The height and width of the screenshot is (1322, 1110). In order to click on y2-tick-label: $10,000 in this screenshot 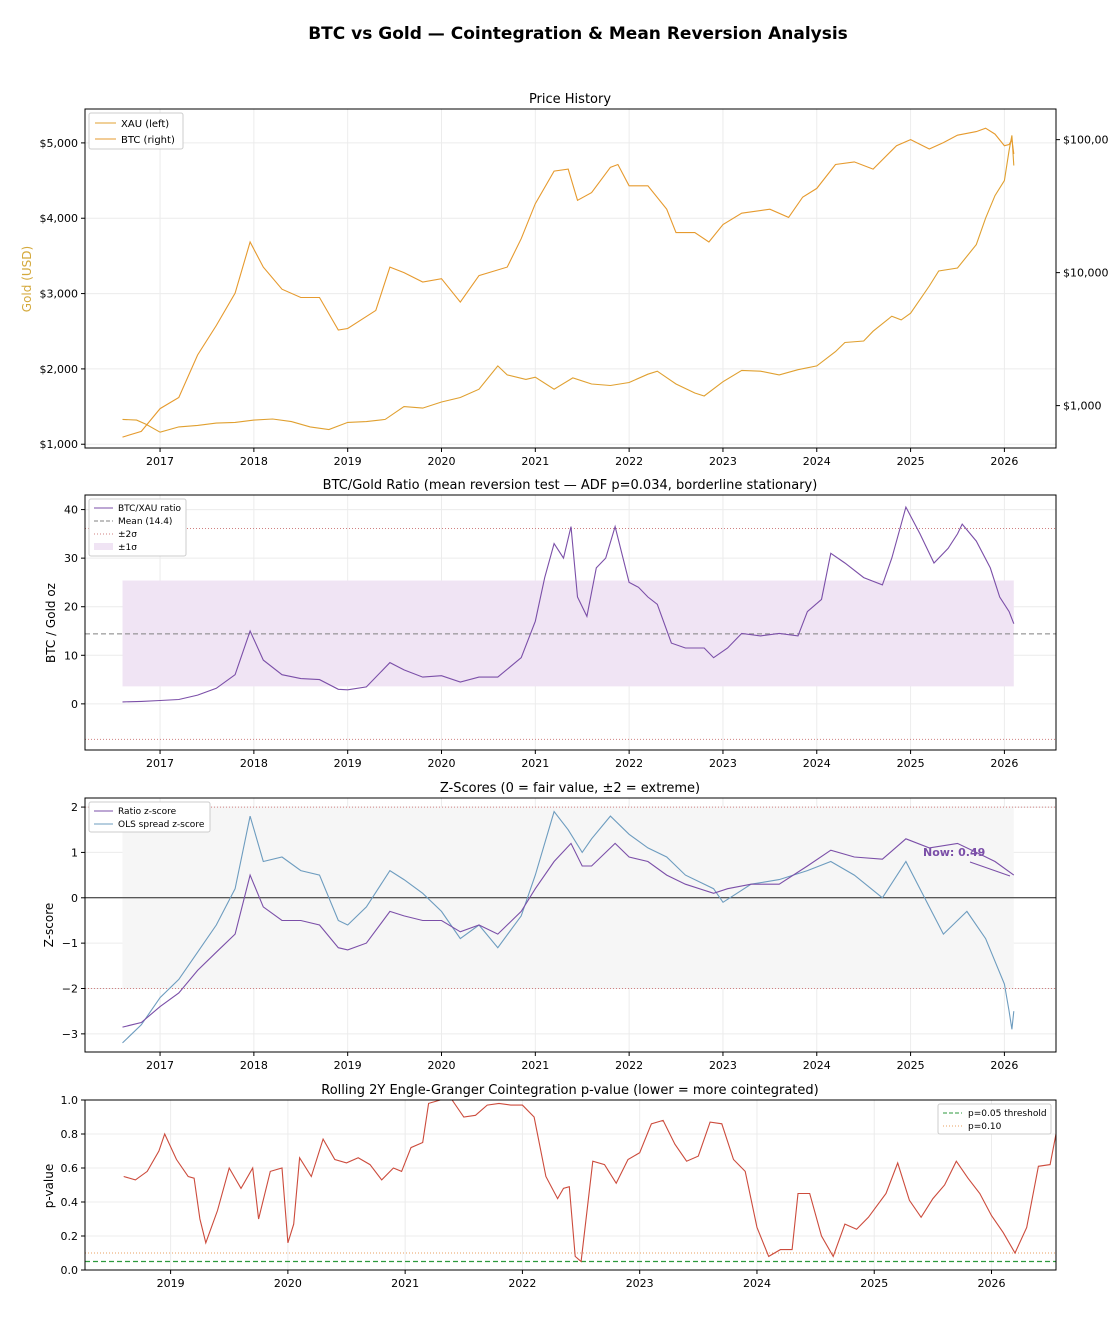, I will do `click(1086, 273)`.